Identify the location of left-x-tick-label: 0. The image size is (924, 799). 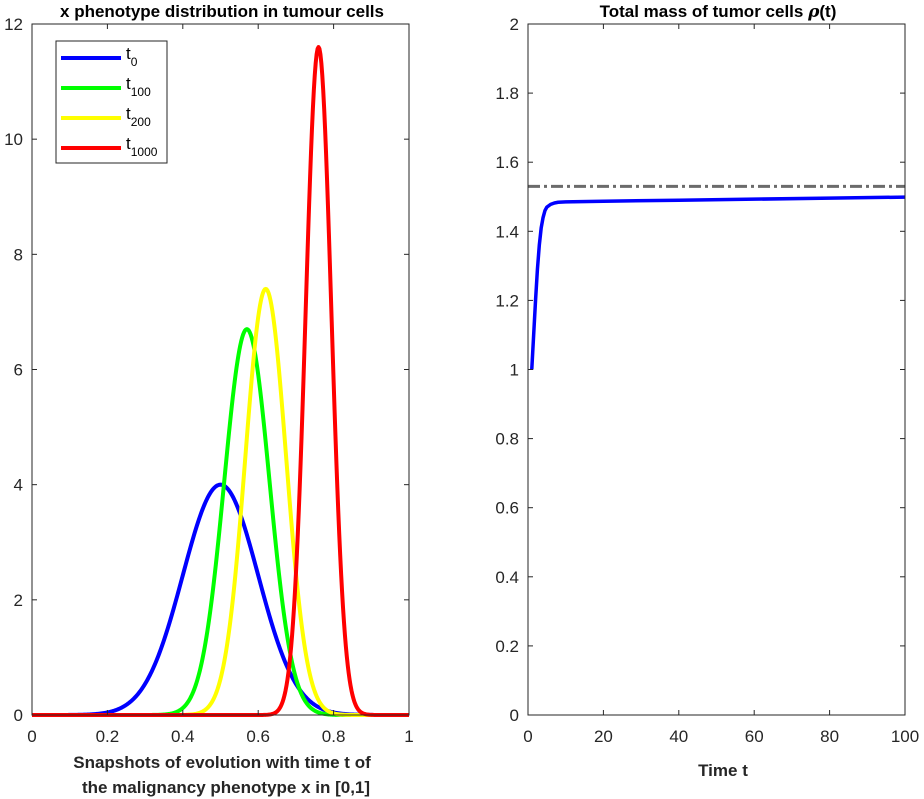
(31, 736).